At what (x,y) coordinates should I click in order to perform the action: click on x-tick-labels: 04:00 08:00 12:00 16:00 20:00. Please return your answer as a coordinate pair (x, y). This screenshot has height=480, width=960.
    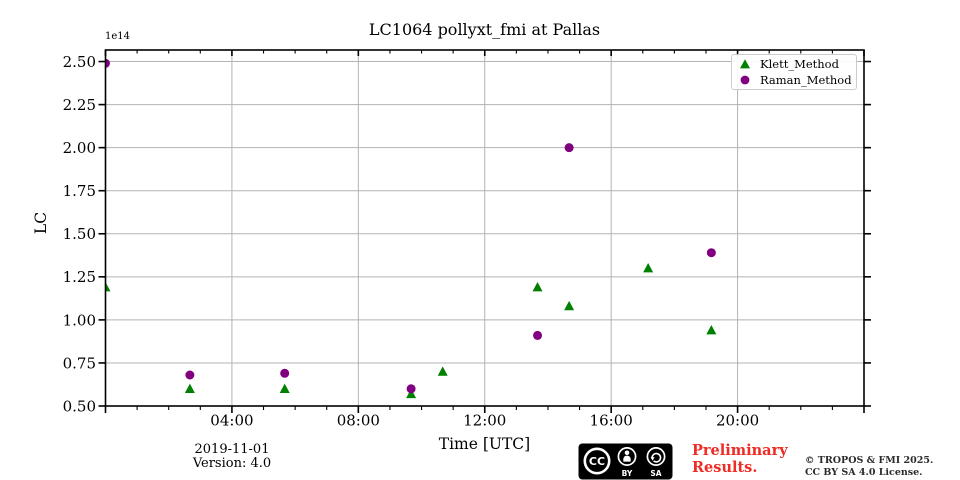
    Looking at the image, I should click on (484, 421).